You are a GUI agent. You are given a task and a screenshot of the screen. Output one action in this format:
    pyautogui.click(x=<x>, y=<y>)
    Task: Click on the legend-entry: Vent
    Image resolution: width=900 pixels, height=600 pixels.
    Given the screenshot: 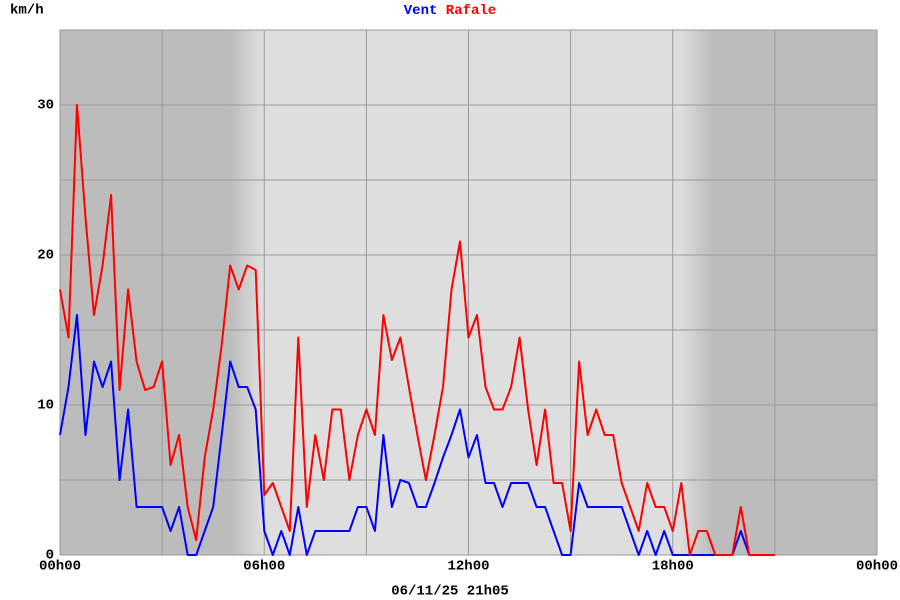 What is the action you would take?
    pyautogui.click(x=421, y=11)
    